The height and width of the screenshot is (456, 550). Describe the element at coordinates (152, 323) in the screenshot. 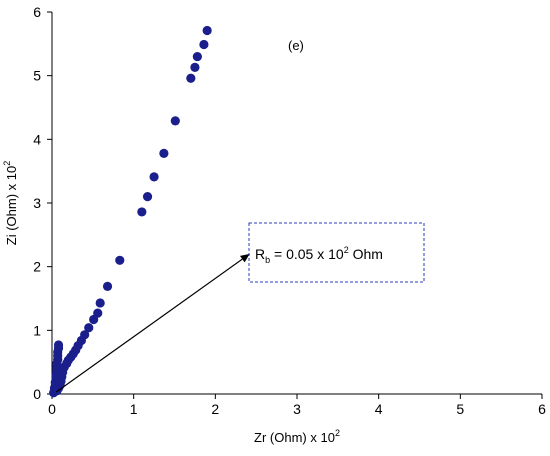

I see `annotation-arrow-line` at that location.